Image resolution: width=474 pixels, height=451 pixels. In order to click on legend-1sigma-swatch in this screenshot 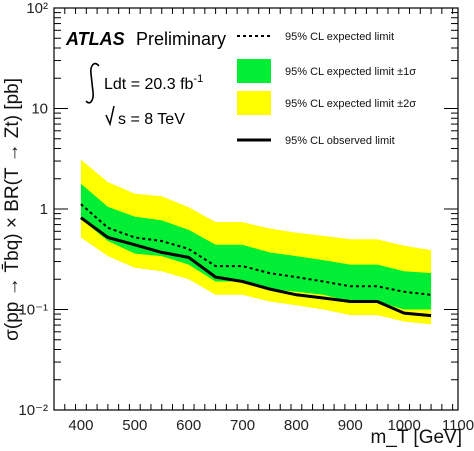, I will do `click(254, 71)`.